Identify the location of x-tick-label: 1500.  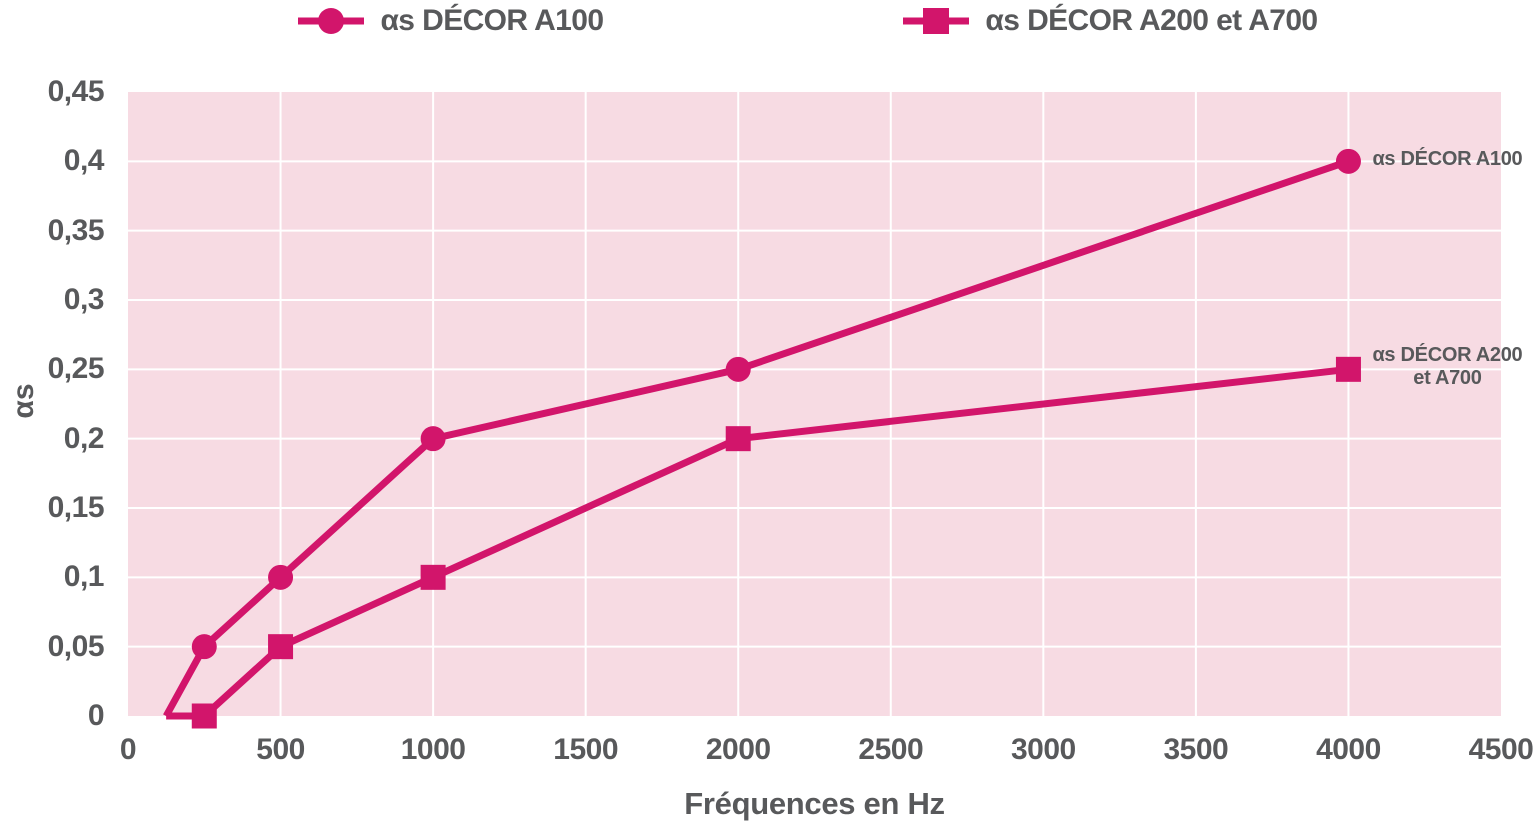
(586, 749).